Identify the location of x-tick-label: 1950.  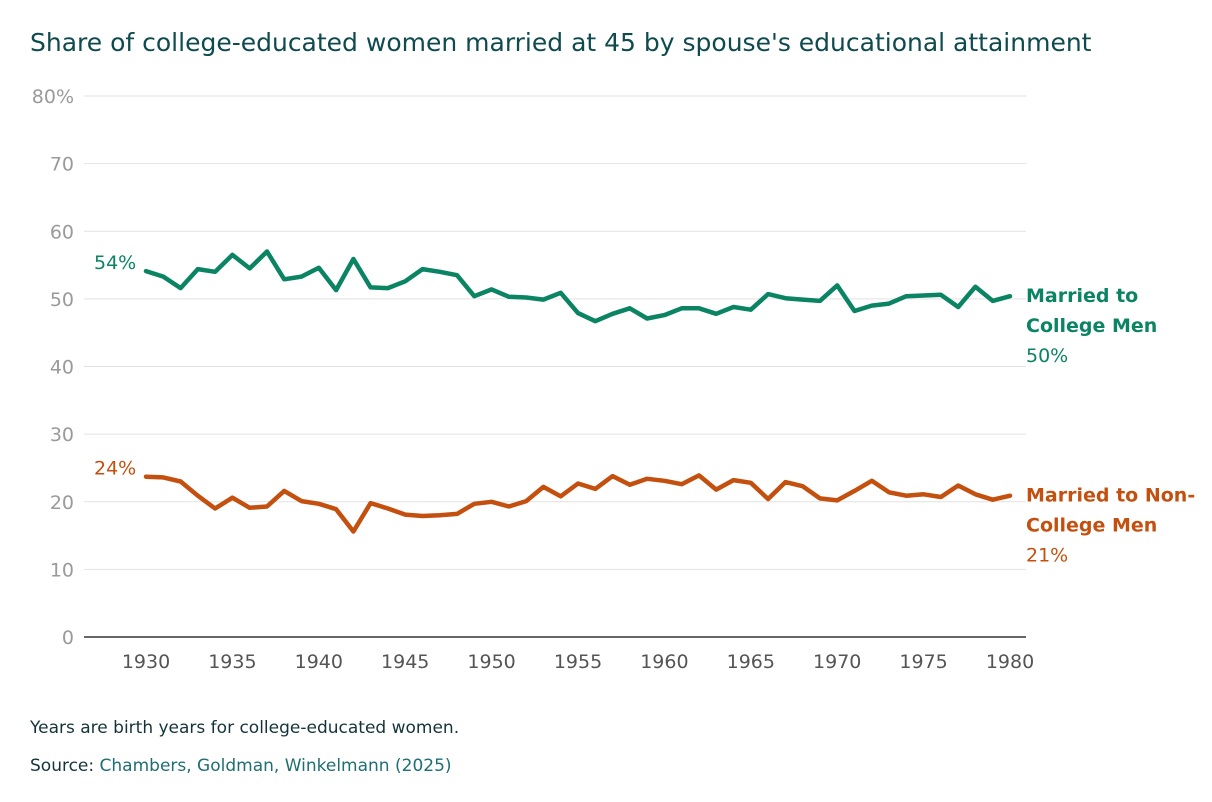
(491, 662).